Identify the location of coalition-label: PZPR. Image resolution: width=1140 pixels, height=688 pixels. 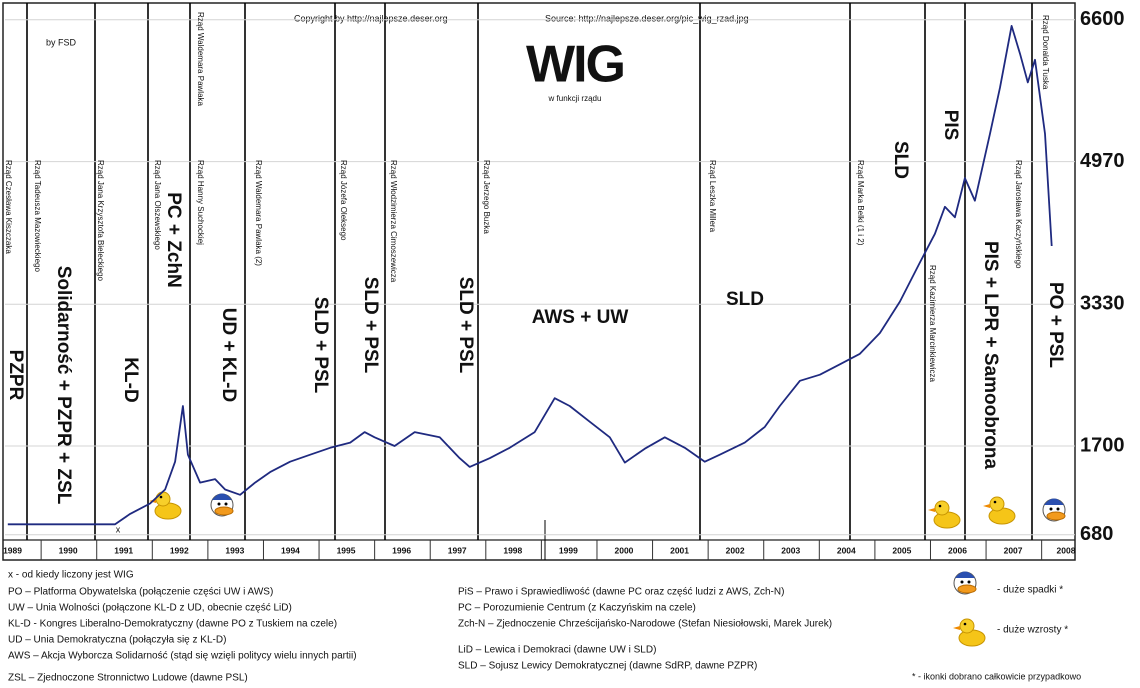
(15, 375).